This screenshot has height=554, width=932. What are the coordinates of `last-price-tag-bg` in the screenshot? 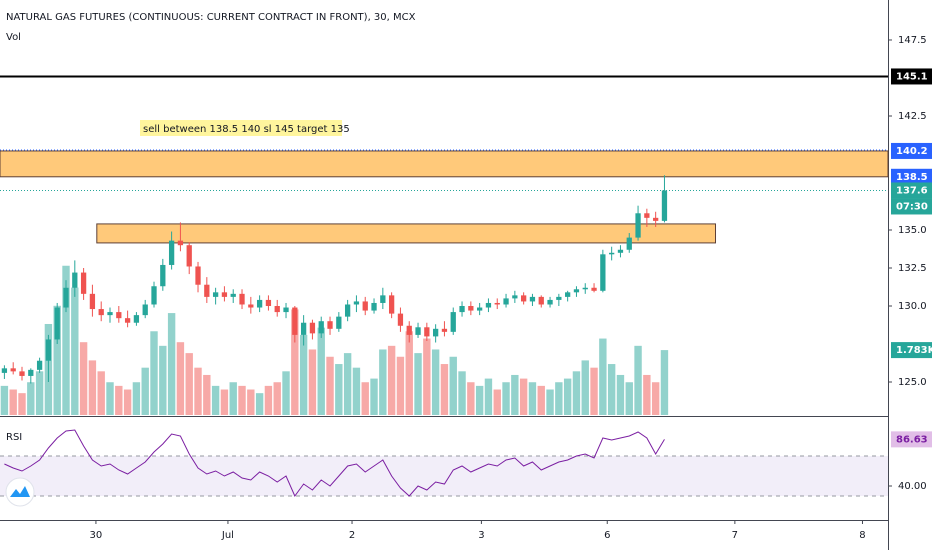 It's located at (911, 190).